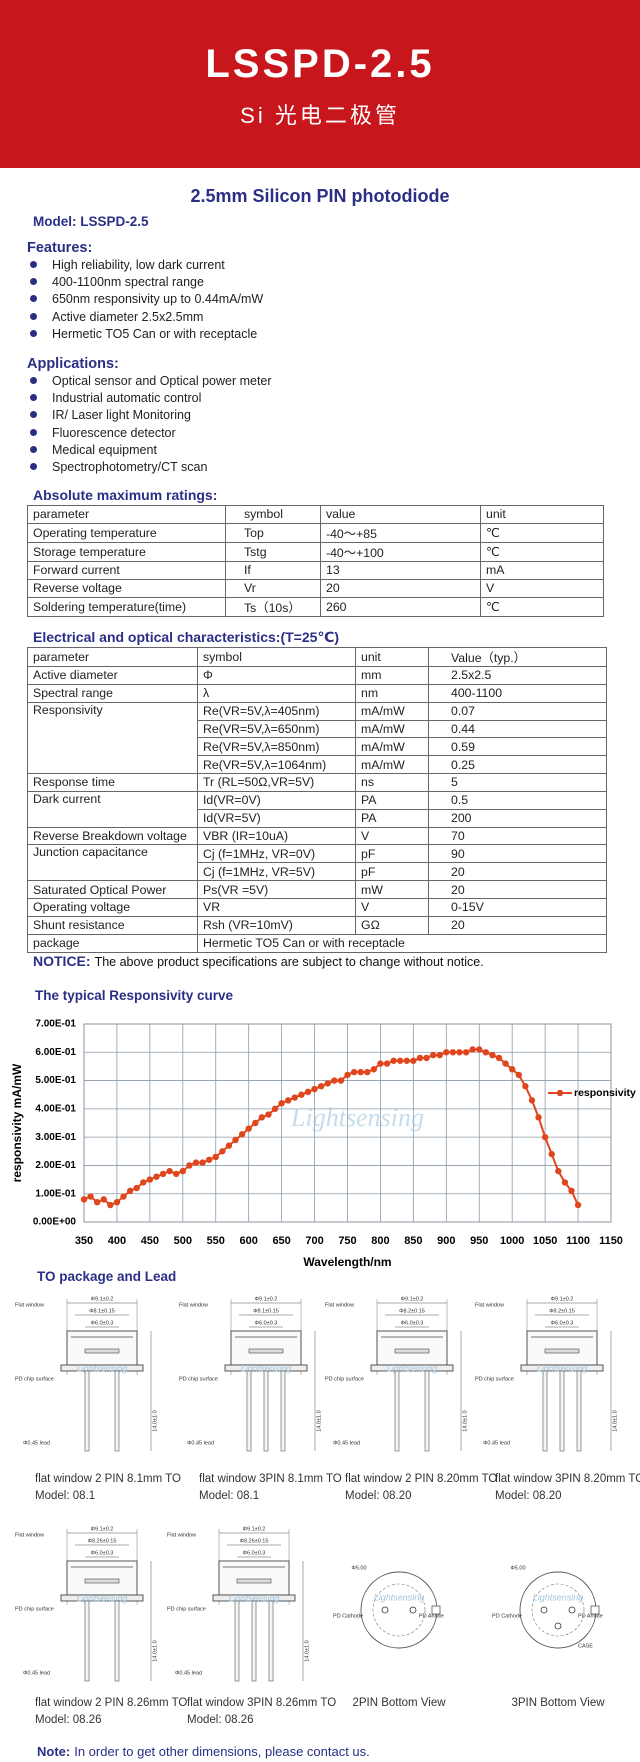 This screenshot has width=640, height=1762. I want to click on plot-area, so click(347, 1123).